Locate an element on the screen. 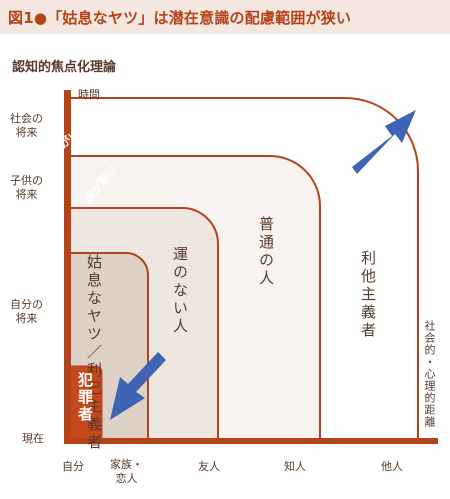 The width and height of the screenshot is (450, 499). y-tick-self: 自分の 将来 is located at coordinates (26, 311).